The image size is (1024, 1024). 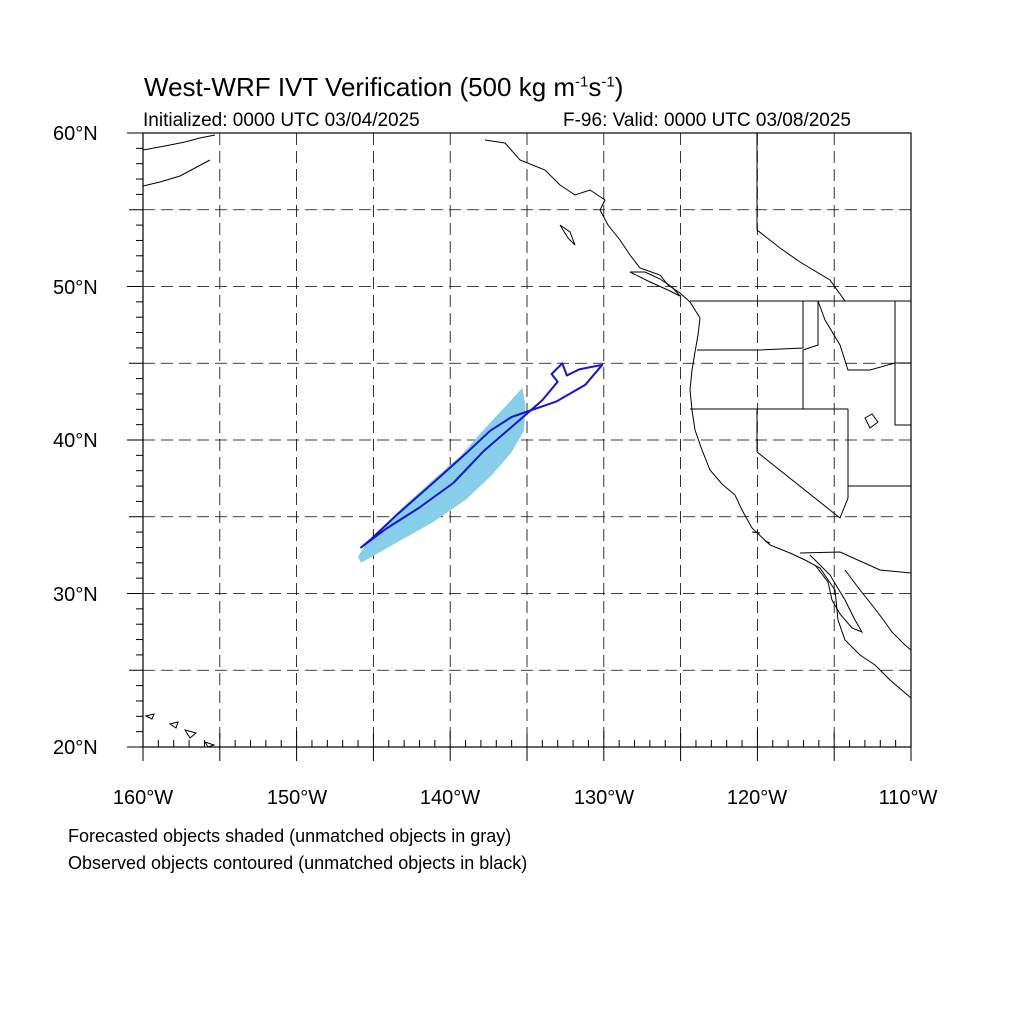 I want to click on title-exponent-2: -1, so click(x=608, y=82).